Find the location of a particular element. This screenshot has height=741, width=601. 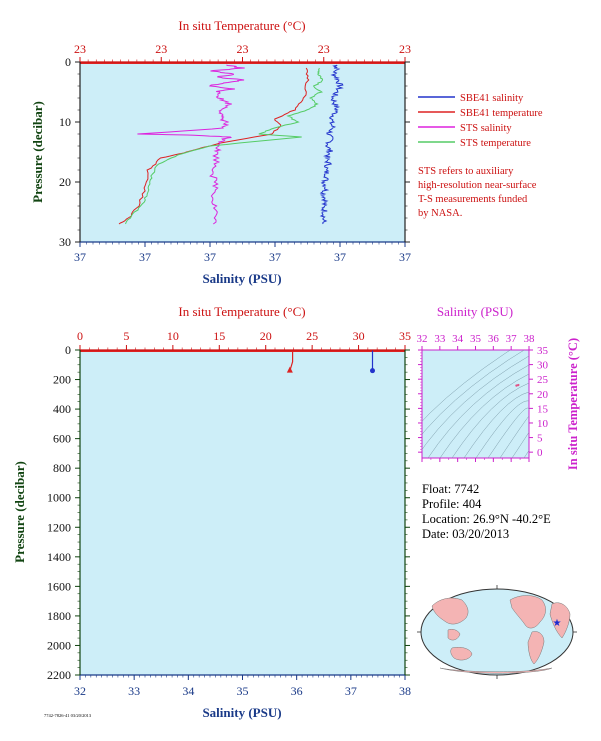

lower-top-tick-label: 25 is located at coordinates (312, 336).